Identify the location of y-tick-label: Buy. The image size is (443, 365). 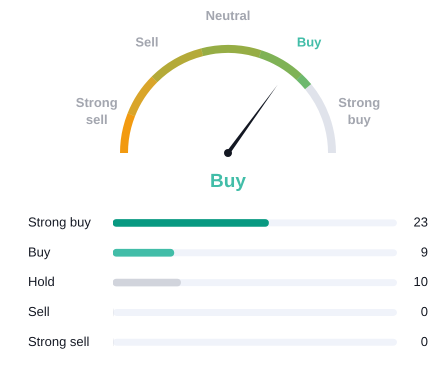
(39, 252).